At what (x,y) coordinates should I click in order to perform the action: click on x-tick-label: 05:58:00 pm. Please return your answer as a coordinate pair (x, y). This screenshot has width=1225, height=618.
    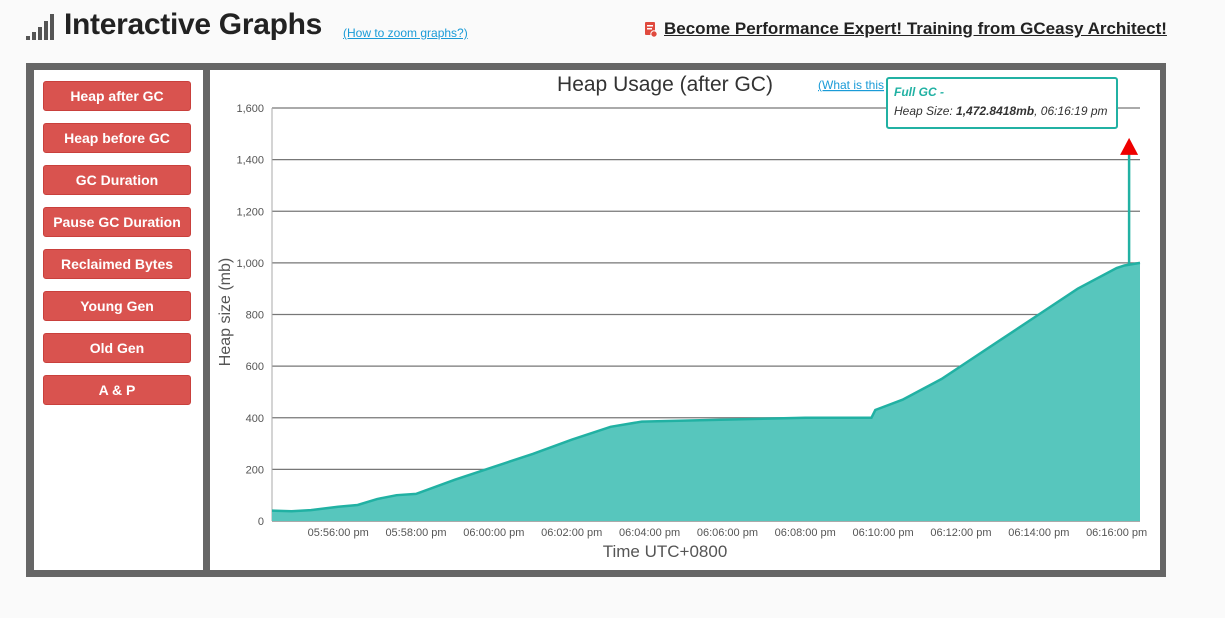
    Looking at the image, I should click on (415, 533).